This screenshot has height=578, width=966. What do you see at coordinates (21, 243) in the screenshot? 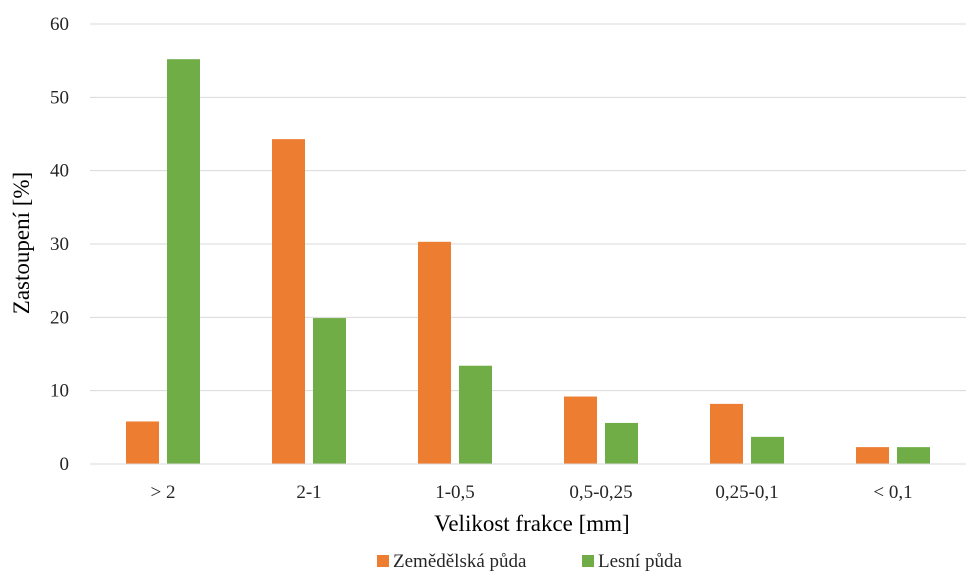
I see `y-axis-title: Zastoupení [%]` at bounding box center [21, 243].